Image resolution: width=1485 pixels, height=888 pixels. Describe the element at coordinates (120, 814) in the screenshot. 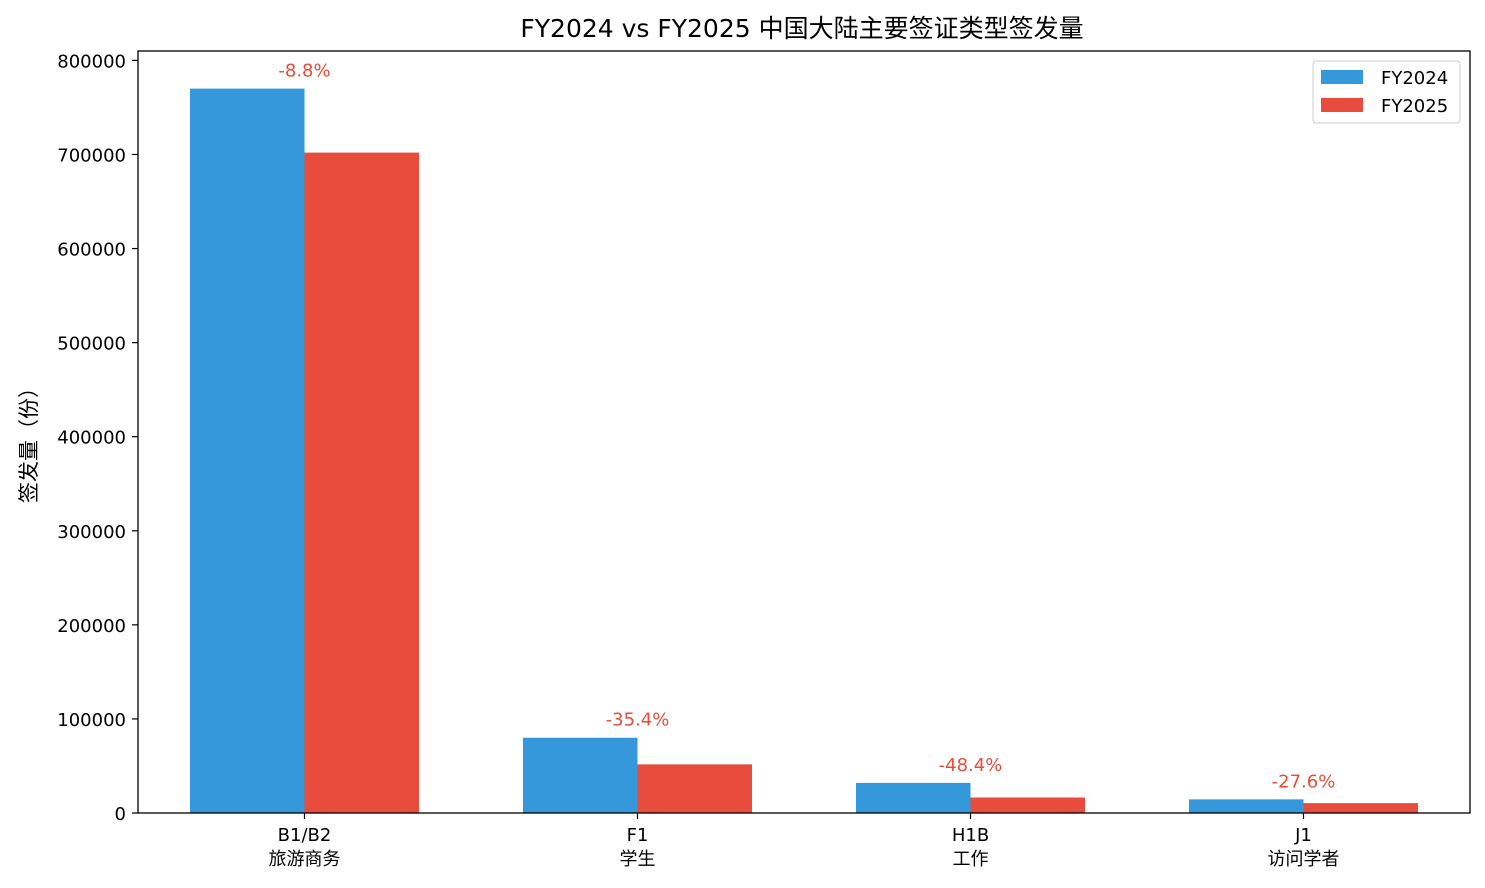

I see `y-tick-label: 0` at that location.